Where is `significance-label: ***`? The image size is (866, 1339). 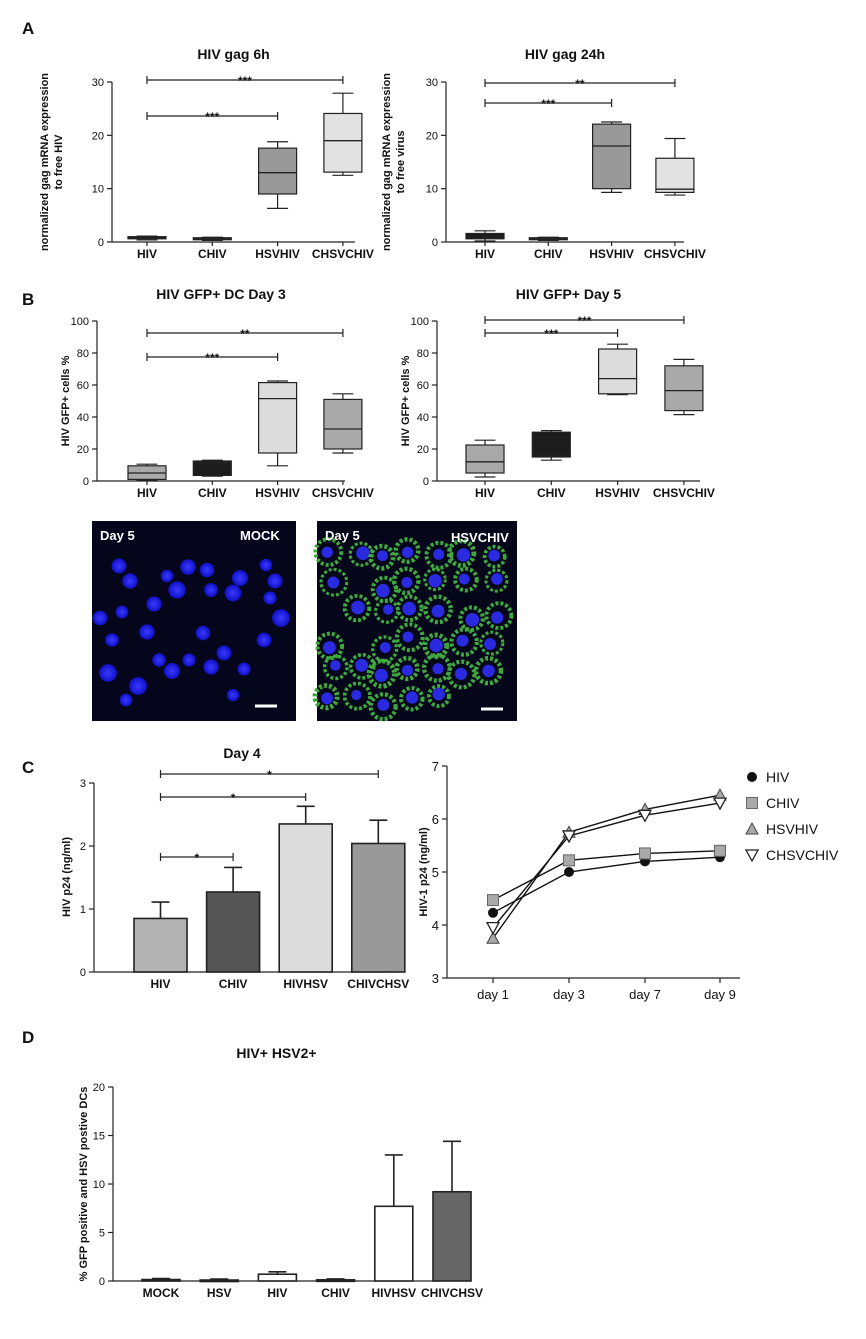 significance-label: *** is located at coordinates (212, 117).